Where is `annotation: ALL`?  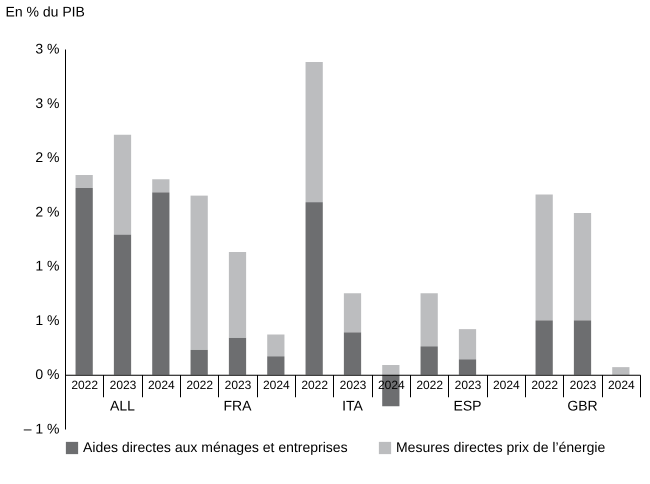 annotation: ALL is located at coordinates (123, 406).